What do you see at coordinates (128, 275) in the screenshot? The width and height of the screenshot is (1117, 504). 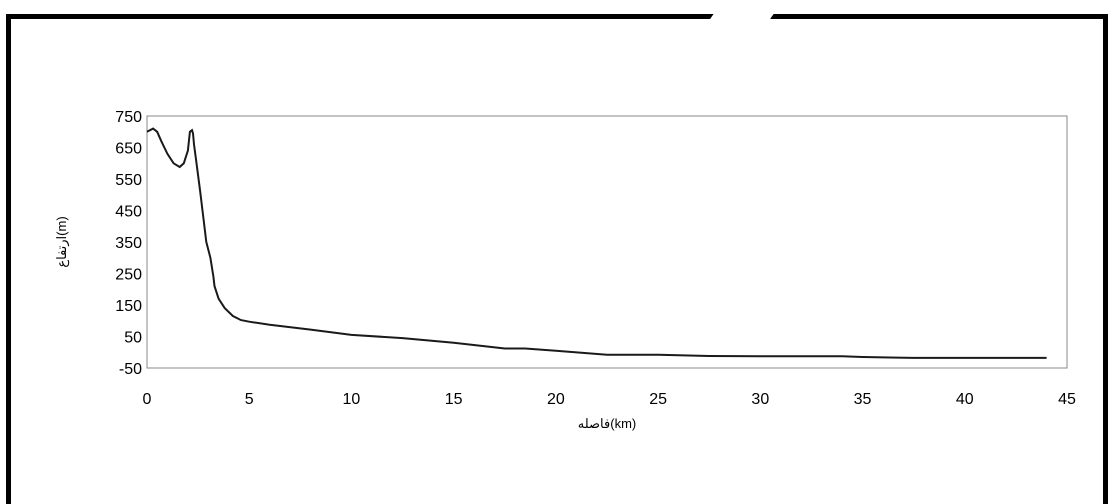 I see `y-tick-label: 250` at bounding box center [128, 275].